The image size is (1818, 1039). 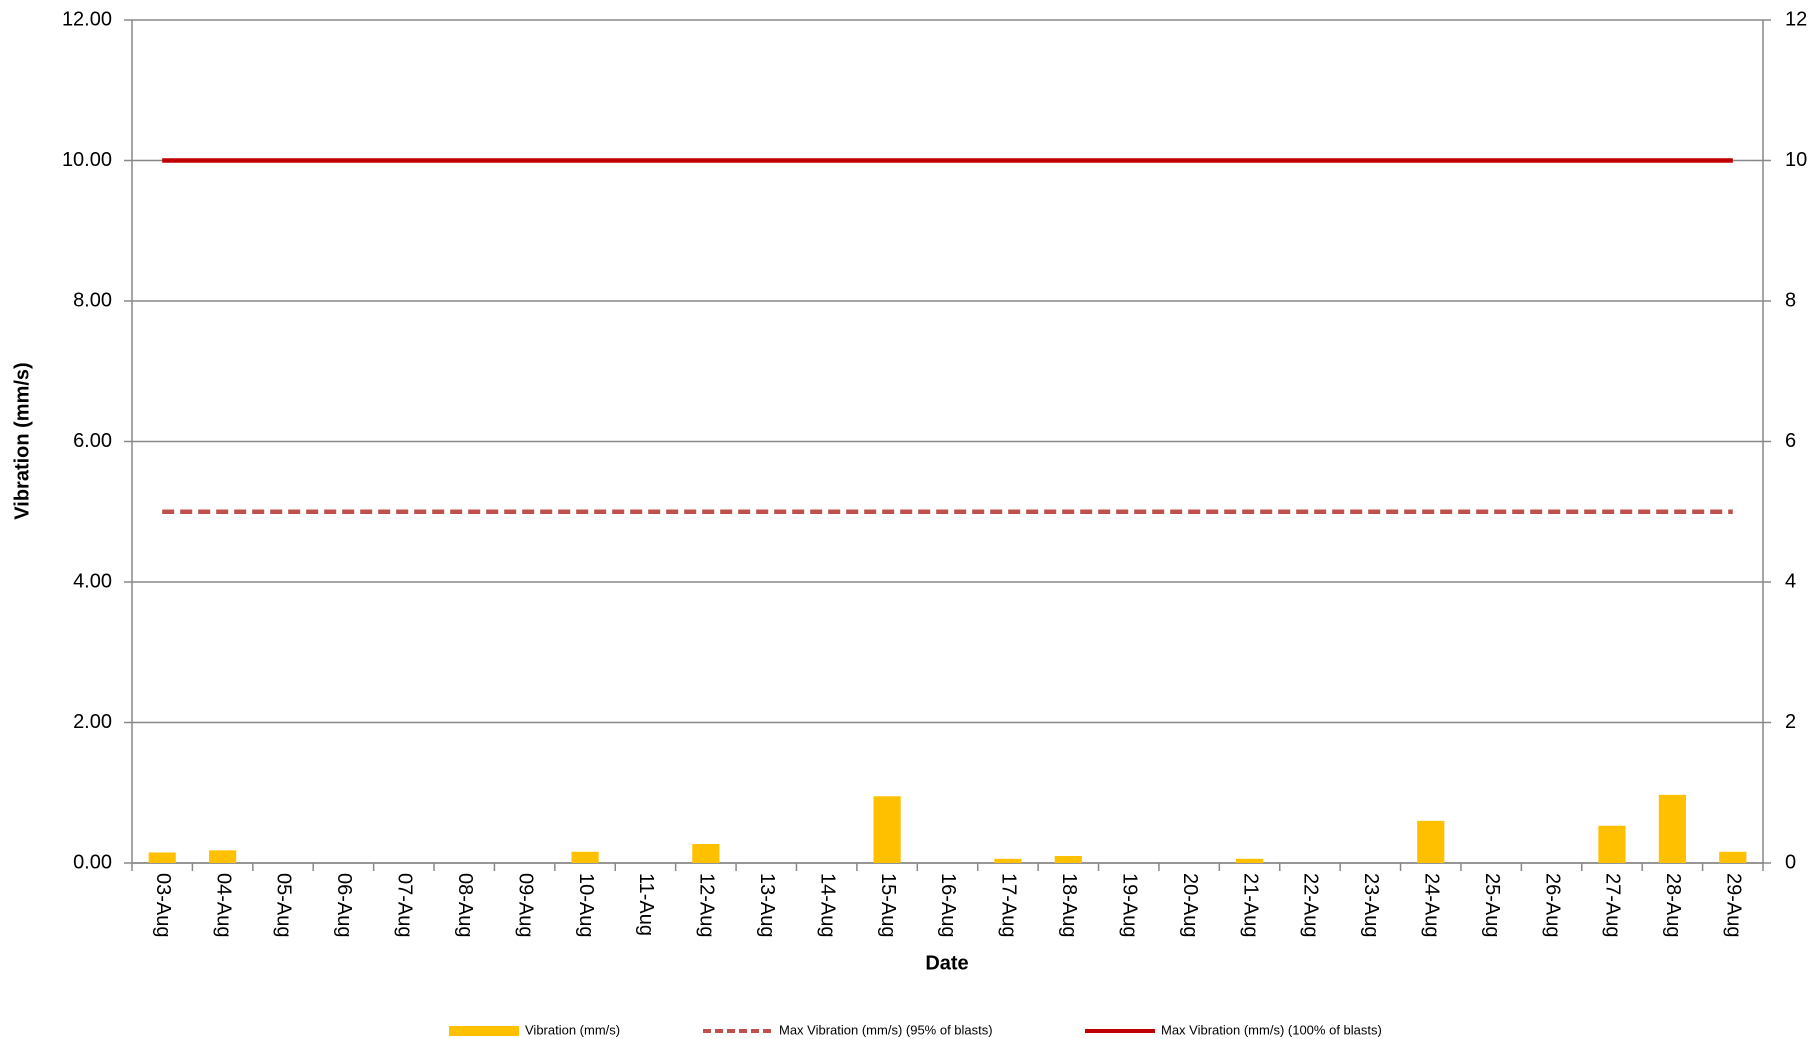 What do you see at coordinates (586, 905) in the screenshot?
I see `x-tick-label: 10-Aug` at bounding box center [586, 905].